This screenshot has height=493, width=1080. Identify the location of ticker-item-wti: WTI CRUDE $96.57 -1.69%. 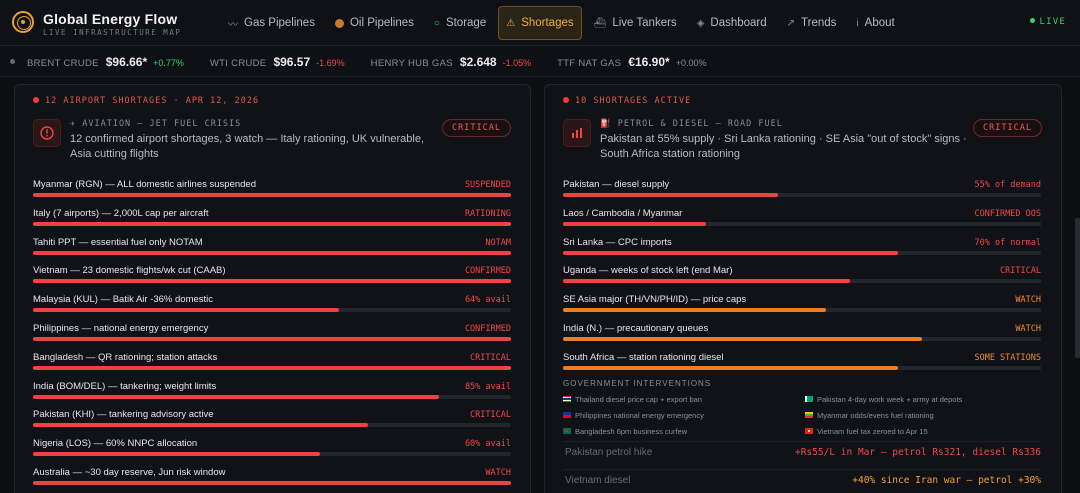
(277, 62).